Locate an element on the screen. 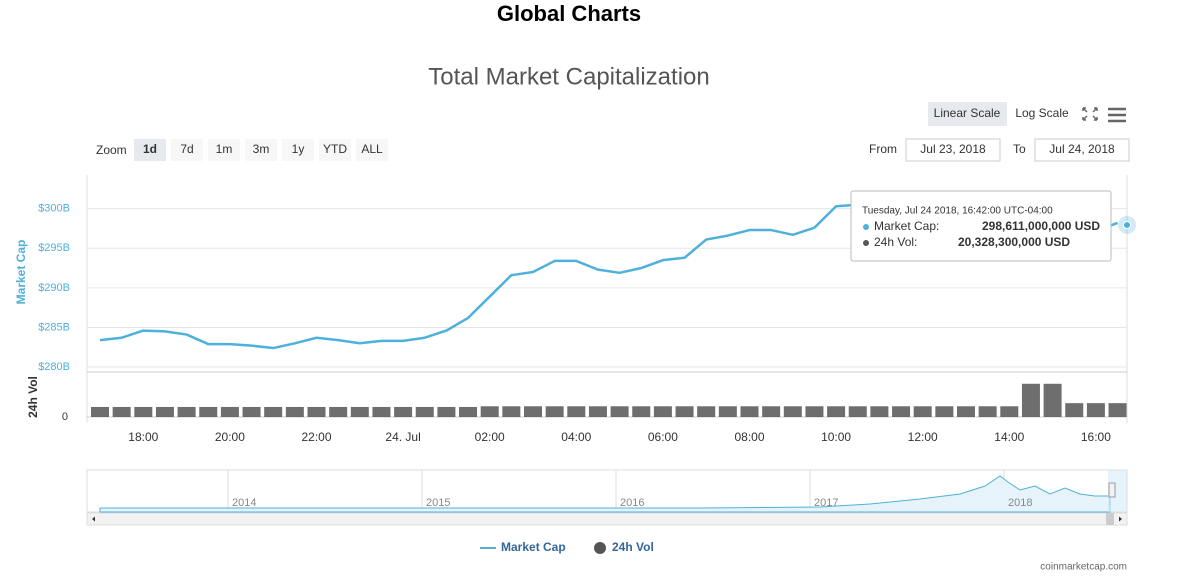 Image resolution: width=1182 pixels, height=583 pixels. scale-button-bg is located at coordinates (967, 114).